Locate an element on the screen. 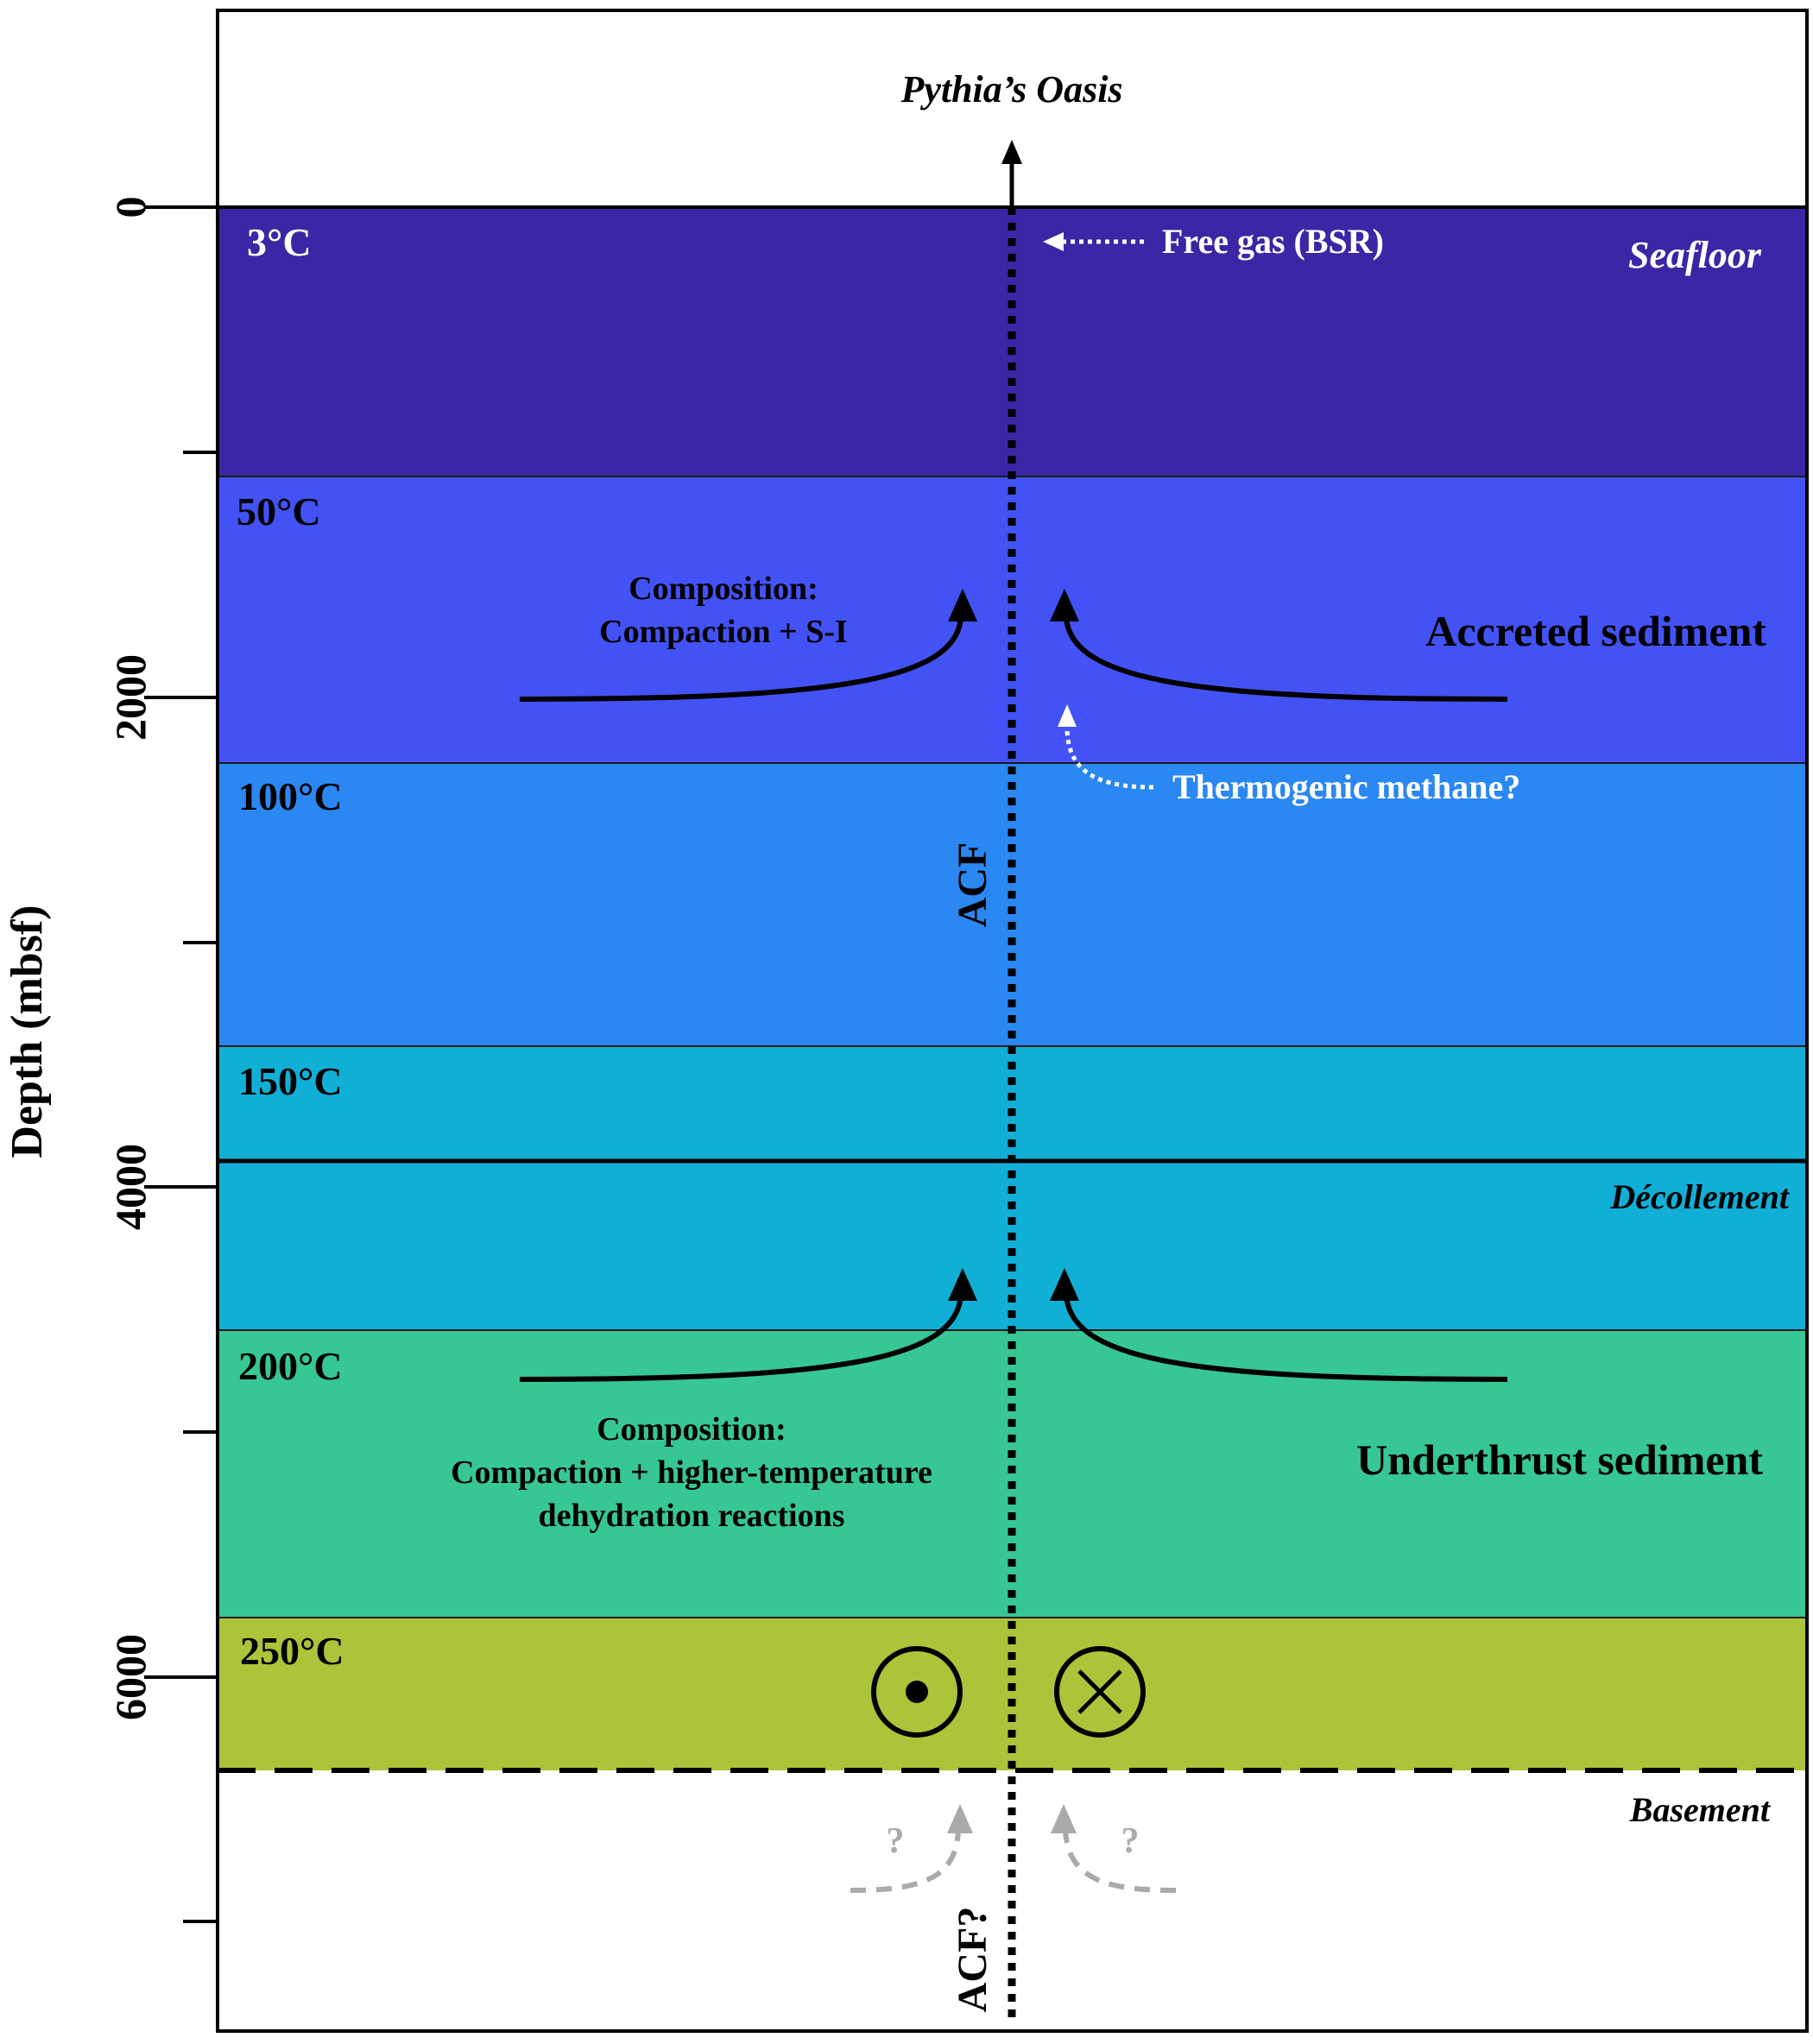  out-of-page-symbol is located at coordinates (917, 1692).